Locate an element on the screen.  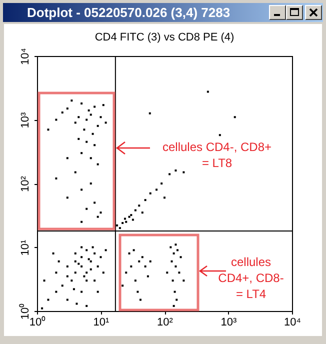
y-tick-label: 10³ is located at coordinates (26, 120).